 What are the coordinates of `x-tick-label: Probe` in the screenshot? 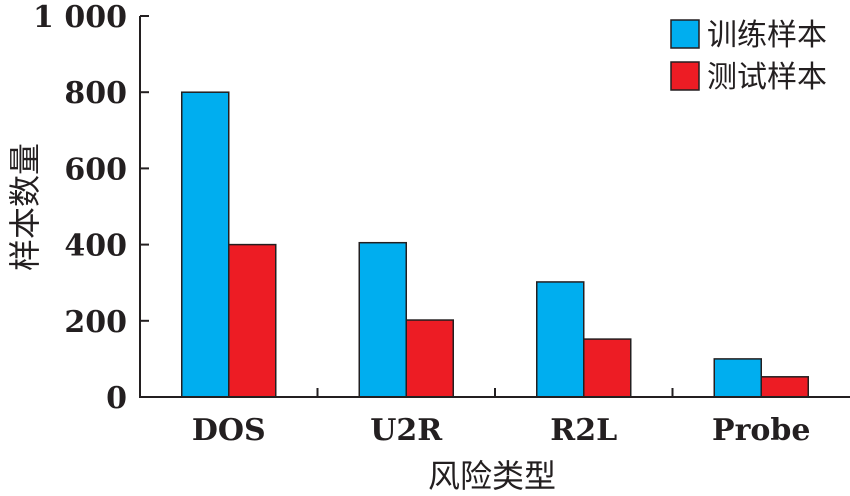 It's located at (761, 430).